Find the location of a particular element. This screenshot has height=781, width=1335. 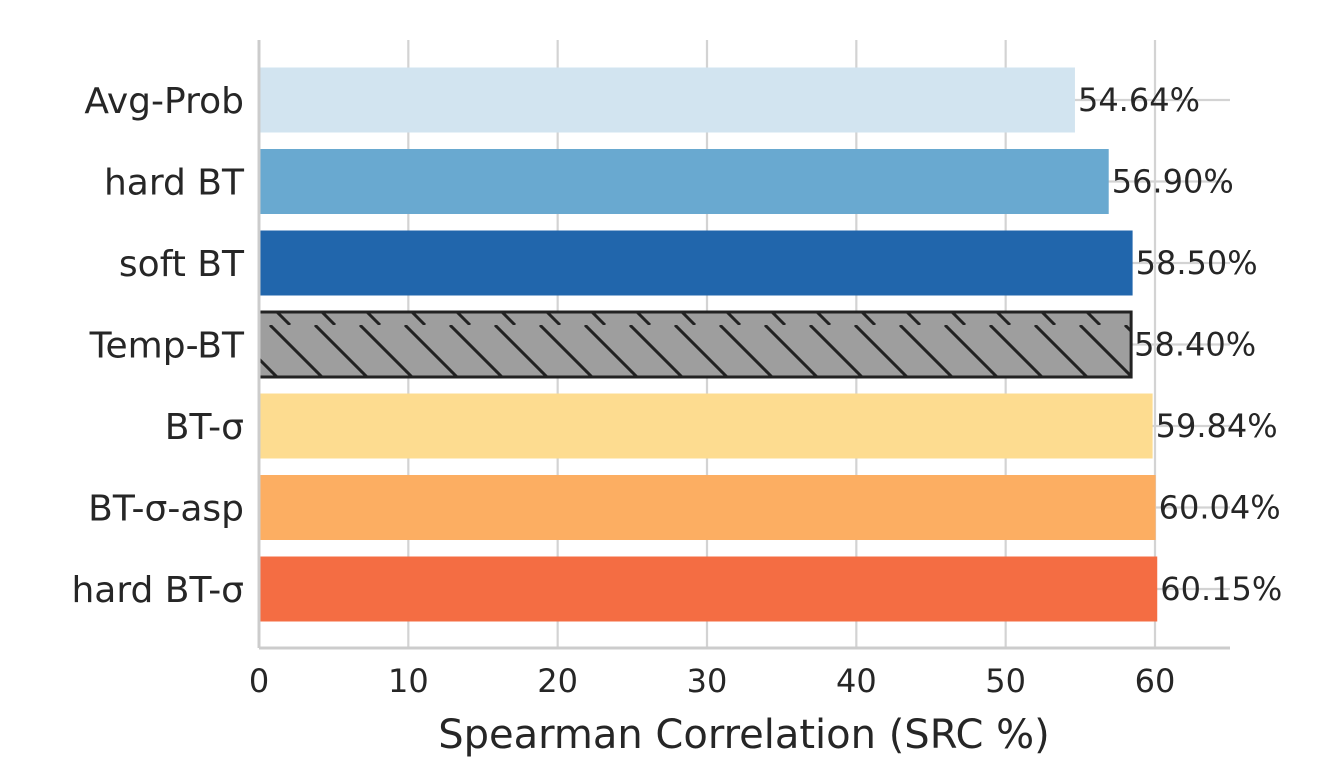

x-tick-label-10: 10 is located at coordinates (408, 681).